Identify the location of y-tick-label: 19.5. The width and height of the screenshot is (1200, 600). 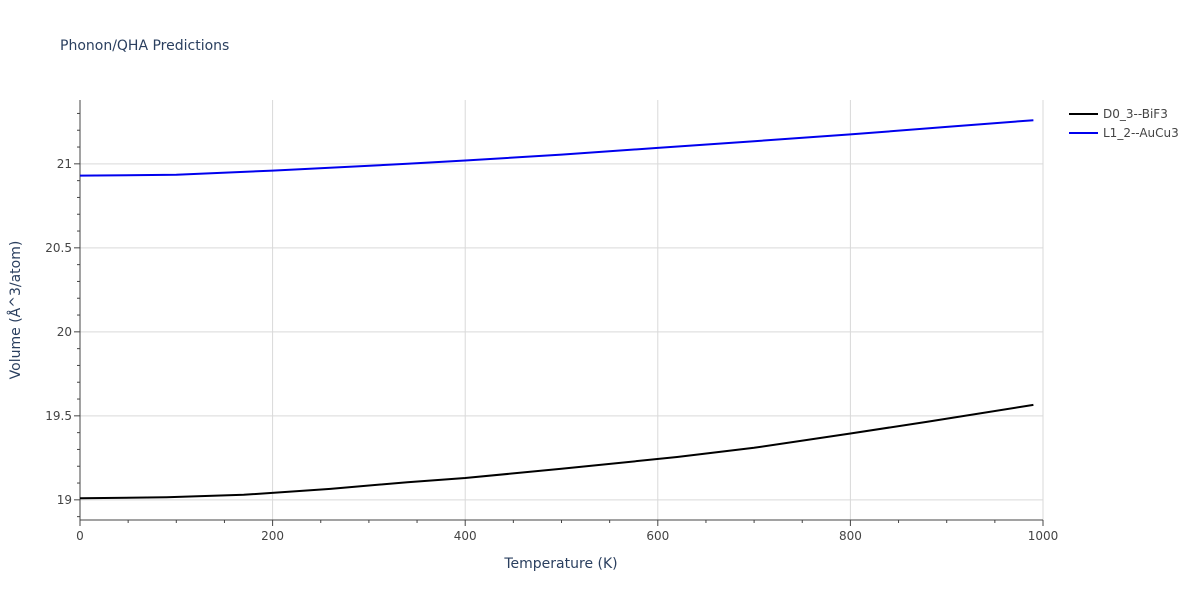
(58, 416).